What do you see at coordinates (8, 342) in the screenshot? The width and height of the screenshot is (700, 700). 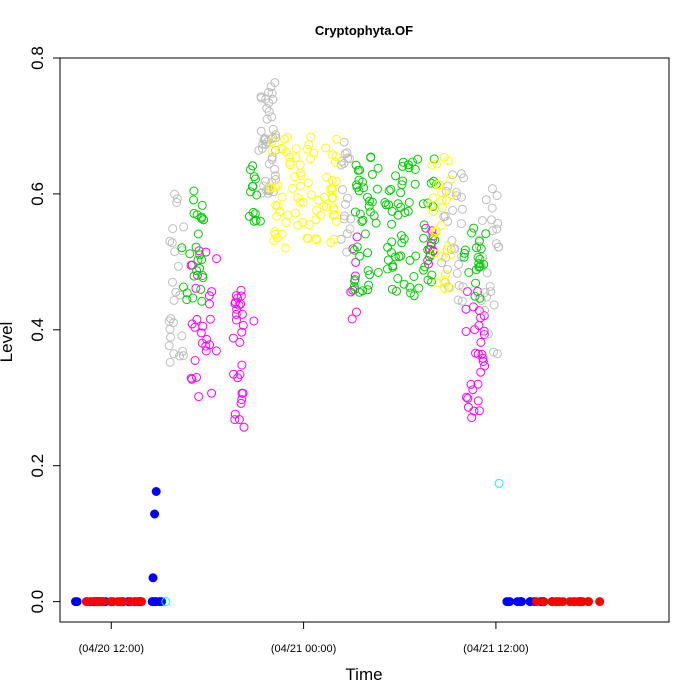 I see `y-axis-label: Level` at bounding box center [8, 342].